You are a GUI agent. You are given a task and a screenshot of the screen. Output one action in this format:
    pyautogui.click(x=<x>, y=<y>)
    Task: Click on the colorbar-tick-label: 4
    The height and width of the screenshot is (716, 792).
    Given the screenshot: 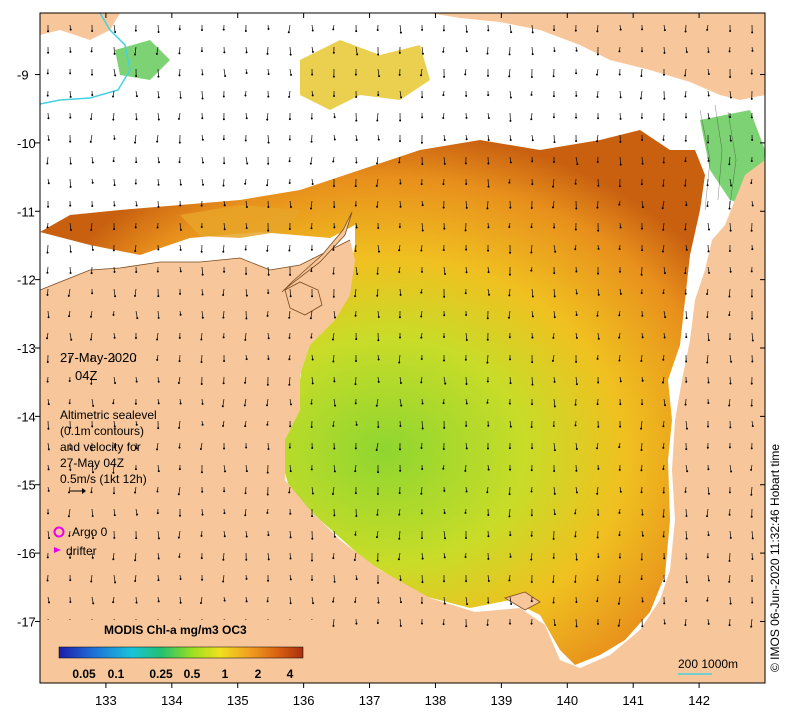 What is the action you would take?
    pyautogui.click(x=290, y=674)
    